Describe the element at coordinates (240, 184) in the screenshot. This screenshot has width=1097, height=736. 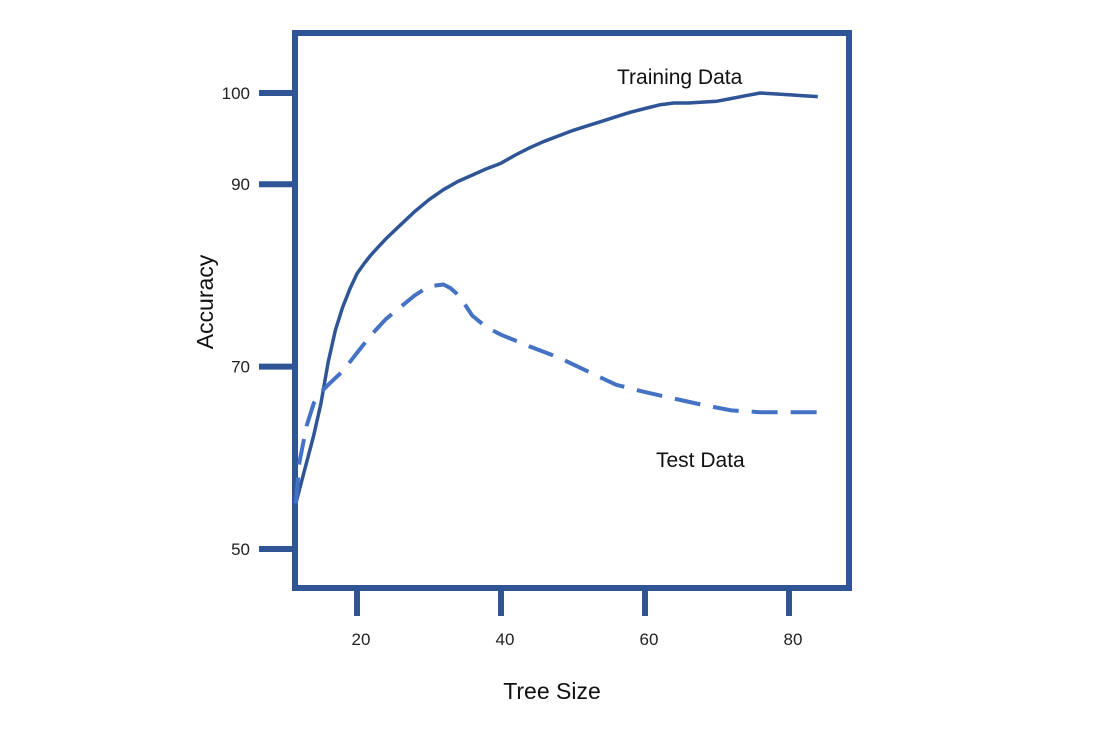
I see `y-tick-label-90: 90` at that location.